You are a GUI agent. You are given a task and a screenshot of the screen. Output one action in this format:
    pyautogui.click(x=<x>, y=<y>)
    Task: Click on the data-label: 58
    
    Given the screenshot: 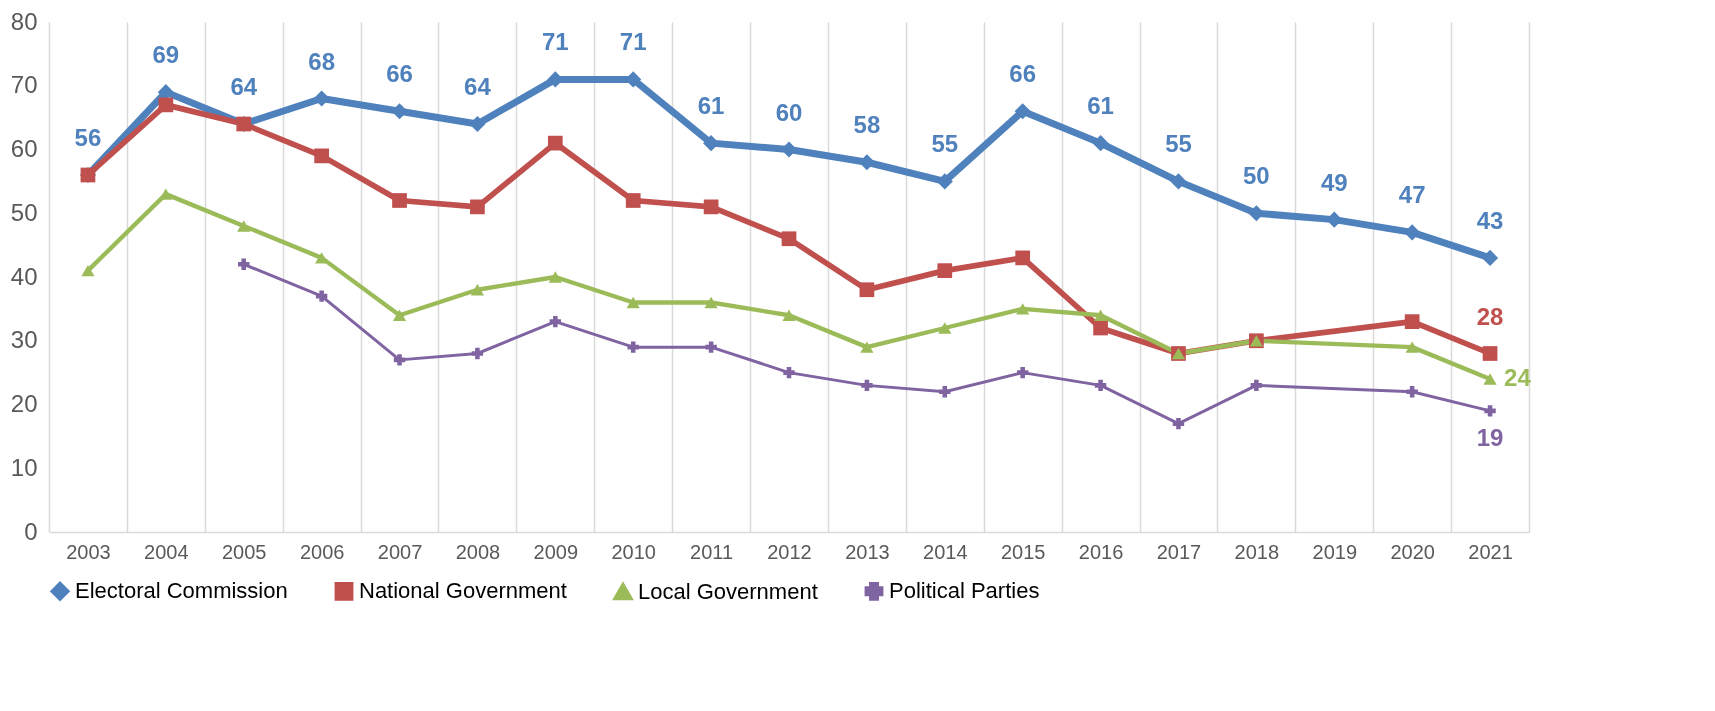 What is the action you would take?
    pyautogui.click(x=867, y=125)
    